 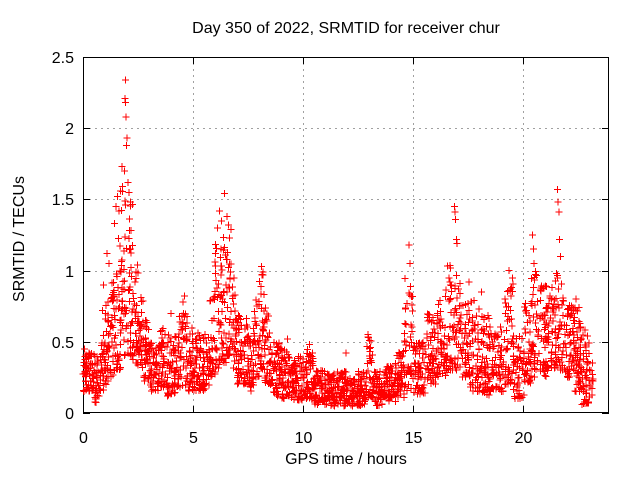 What do you see at coordinates (63, 58) in the screenshot?
I see `y-tick-label: 2.5` at bounding box center [63, 58].